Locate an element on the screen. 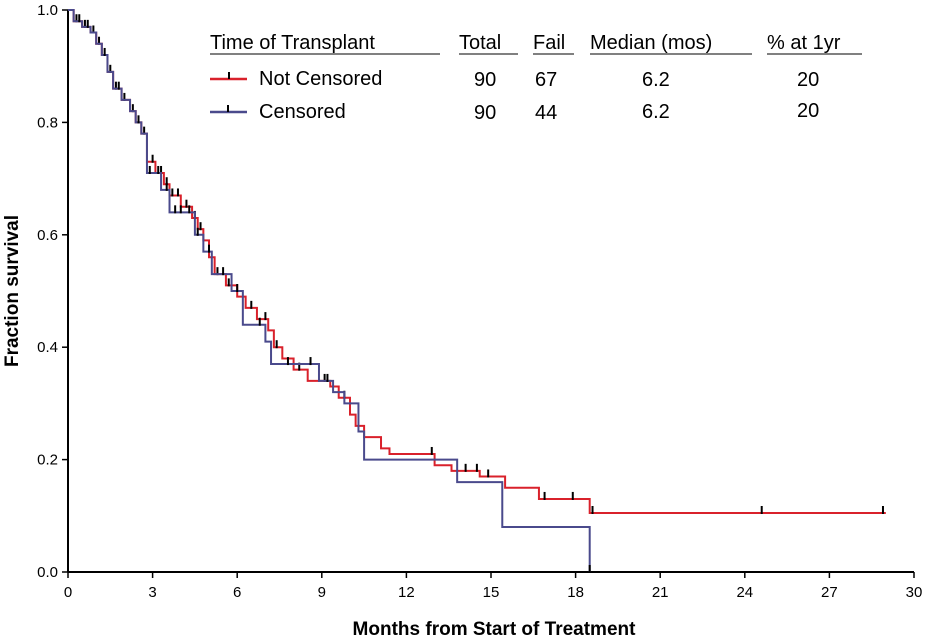 The width and height of the screenshot is (930, 639). x-tick-label: 0 is located at coordinates (68, 592).